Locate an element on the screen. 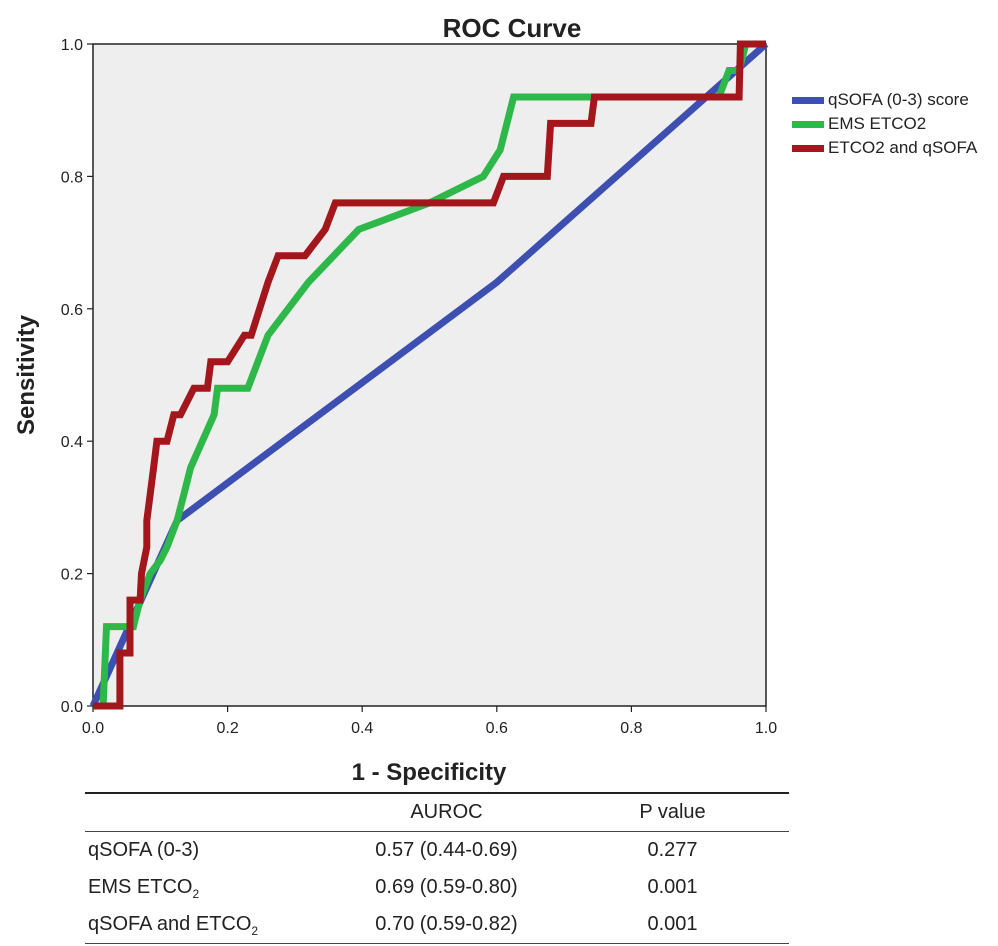 This screenshot has width=998, height=946. legend-label: qSOFA (0-3) score is located at coordinates (898, 99).